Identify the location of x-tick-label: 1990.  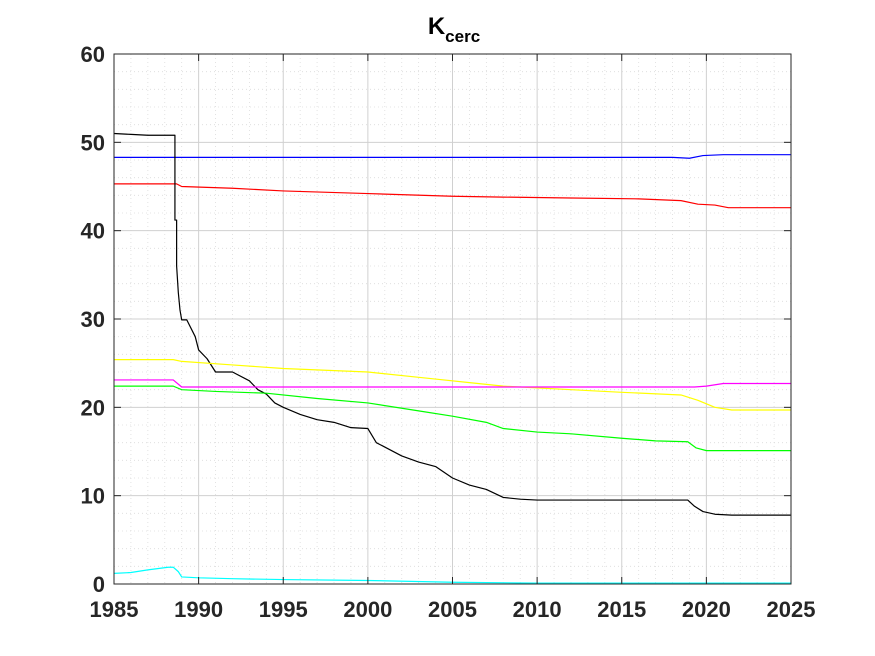
(198, 609).